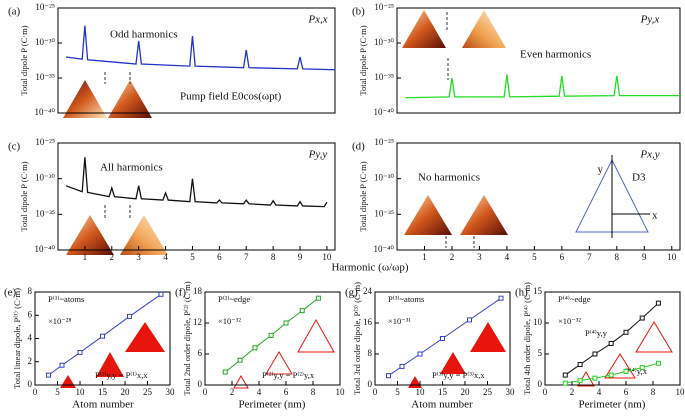  What do you see at coordinates (449, 178) in the screenshot?
I see `annotation: No harmonics` at bounding box center [449, 178].